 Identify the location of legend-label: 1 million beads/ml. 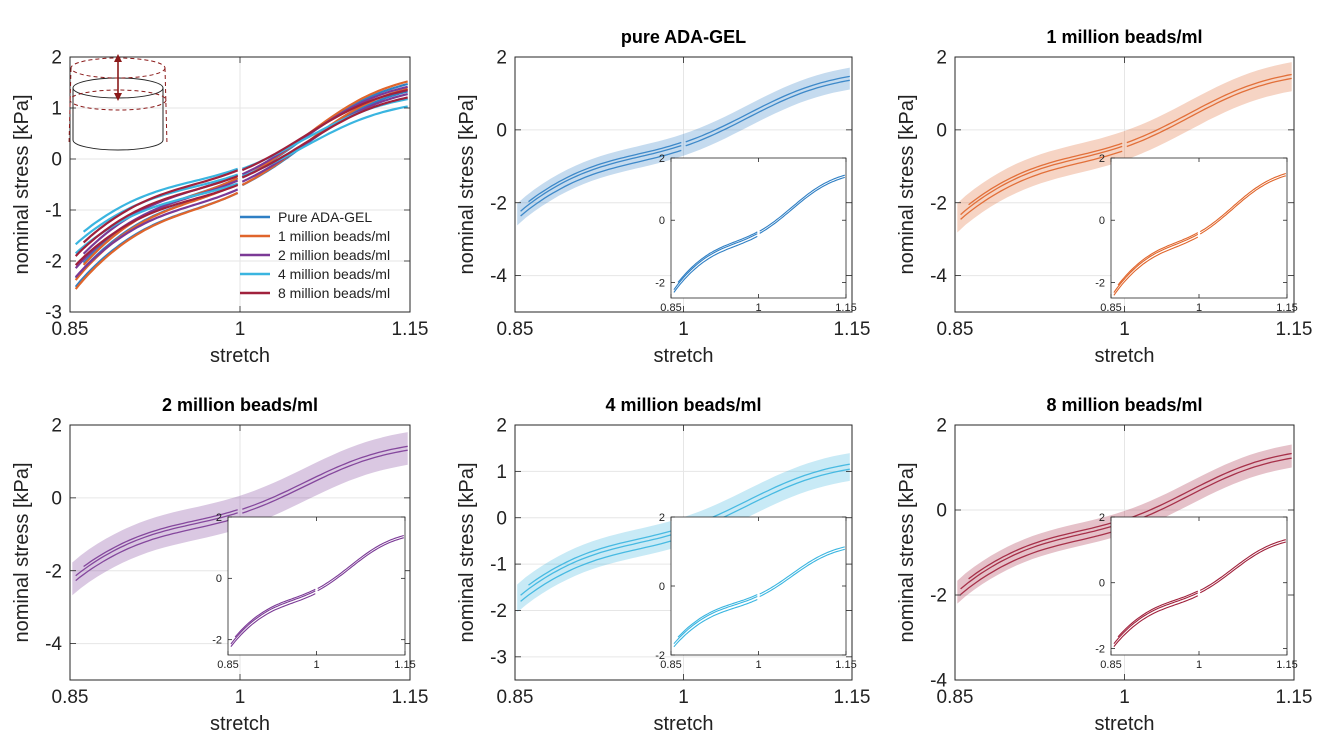
(334, 236).